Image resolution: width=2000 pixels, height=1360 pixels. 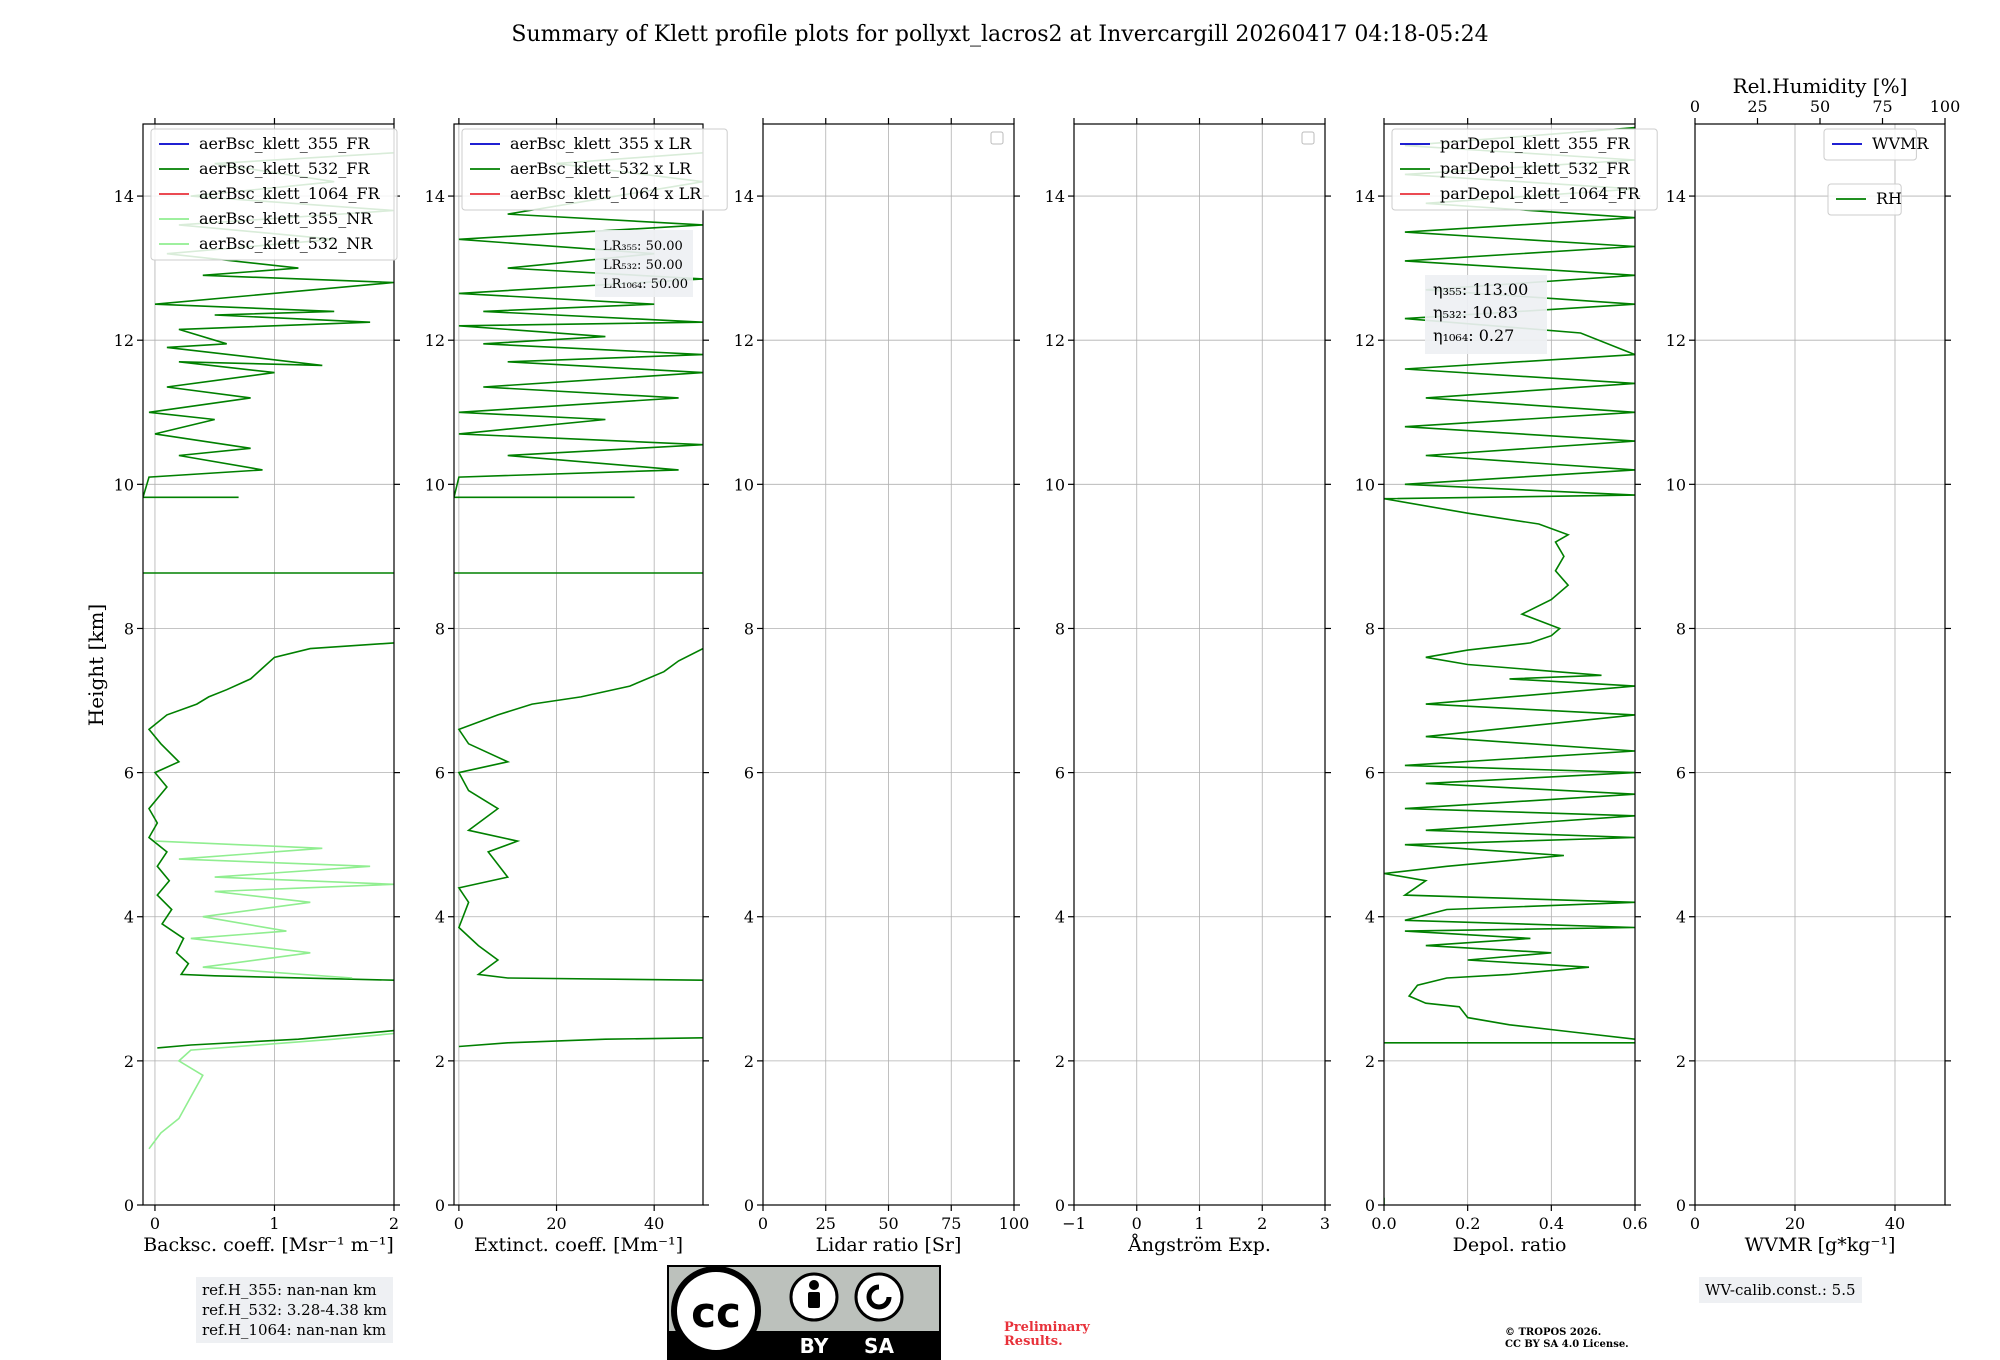 I want to click on annotation-line: LR₅₃₂: 50.00, so click(x=643, y=265).